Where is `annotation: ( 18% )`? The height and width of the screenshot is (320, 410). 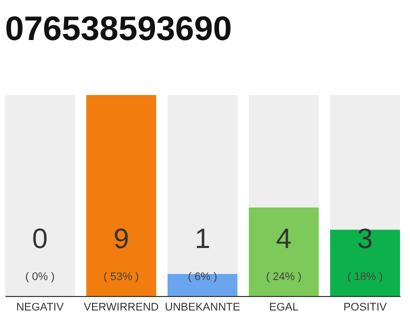 annotation: ( 18% ) is located at coordinates (365, 277).